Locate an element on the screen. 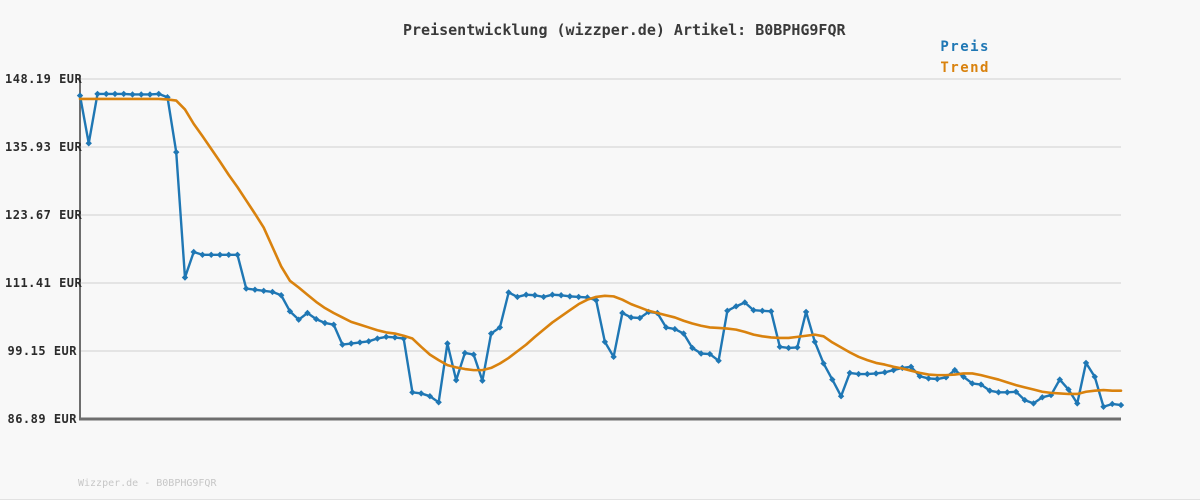 This screenshot has height=500, width=1200. watermark-text: Wizzper.de - B0BPHG9FQR is located at coordinates (147, 483).